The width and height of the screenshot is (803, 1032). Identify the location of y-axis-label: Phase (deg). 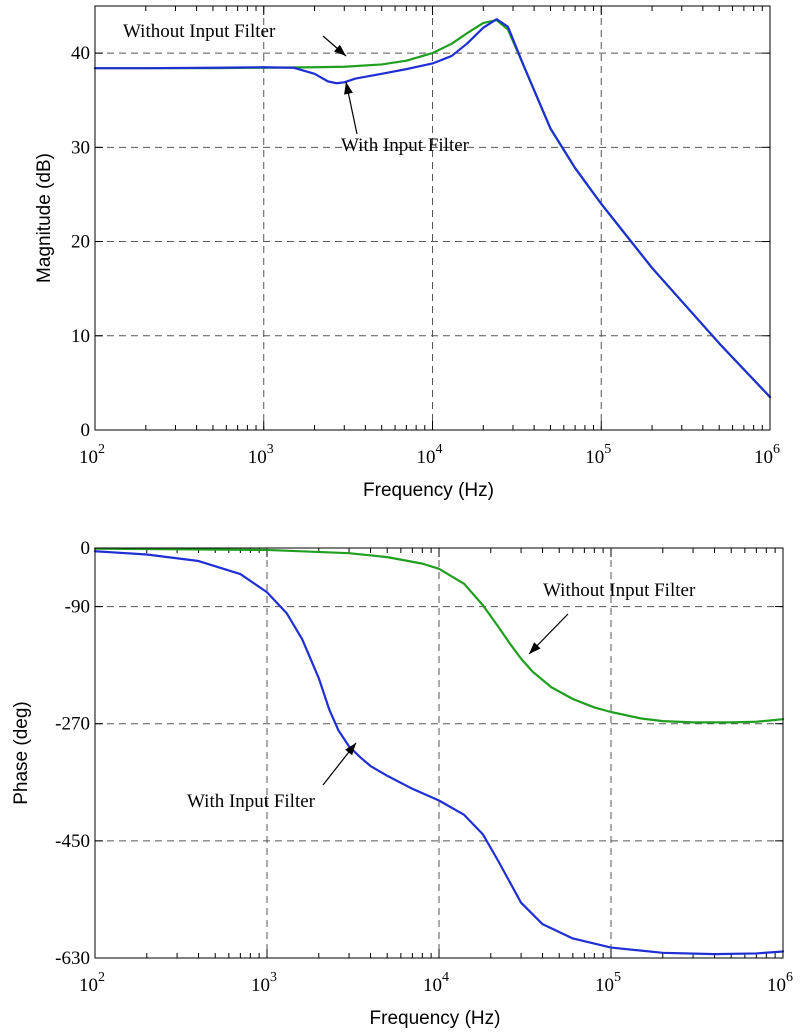
(21, 753).